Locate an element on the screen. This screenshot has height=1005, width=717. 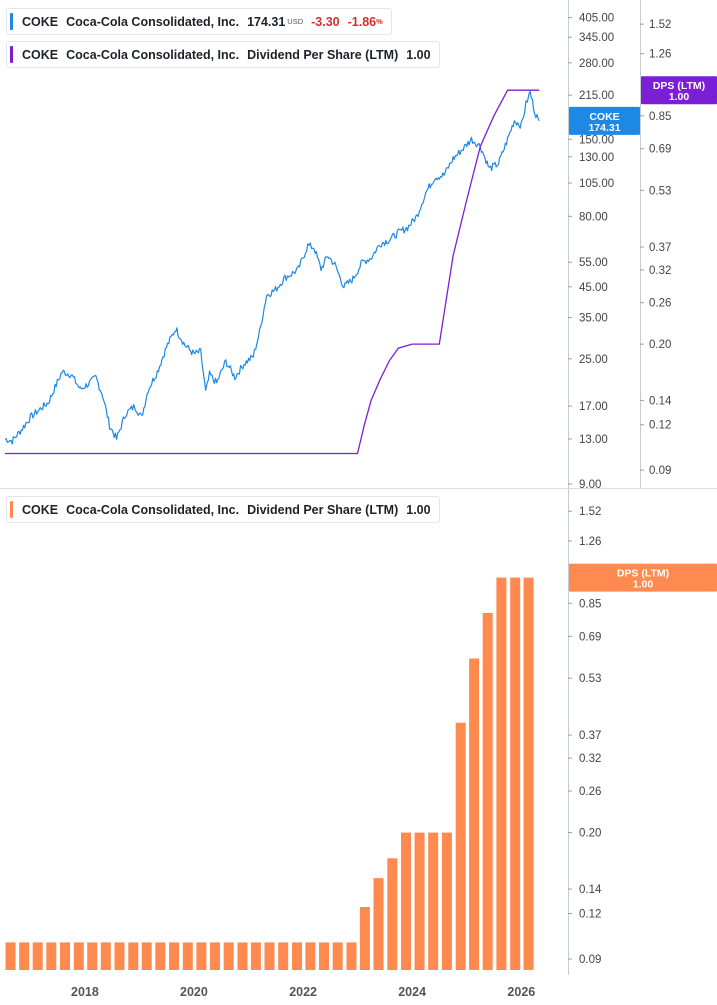
price-tick-label: 25.00 is located at coordinates (593, 360).